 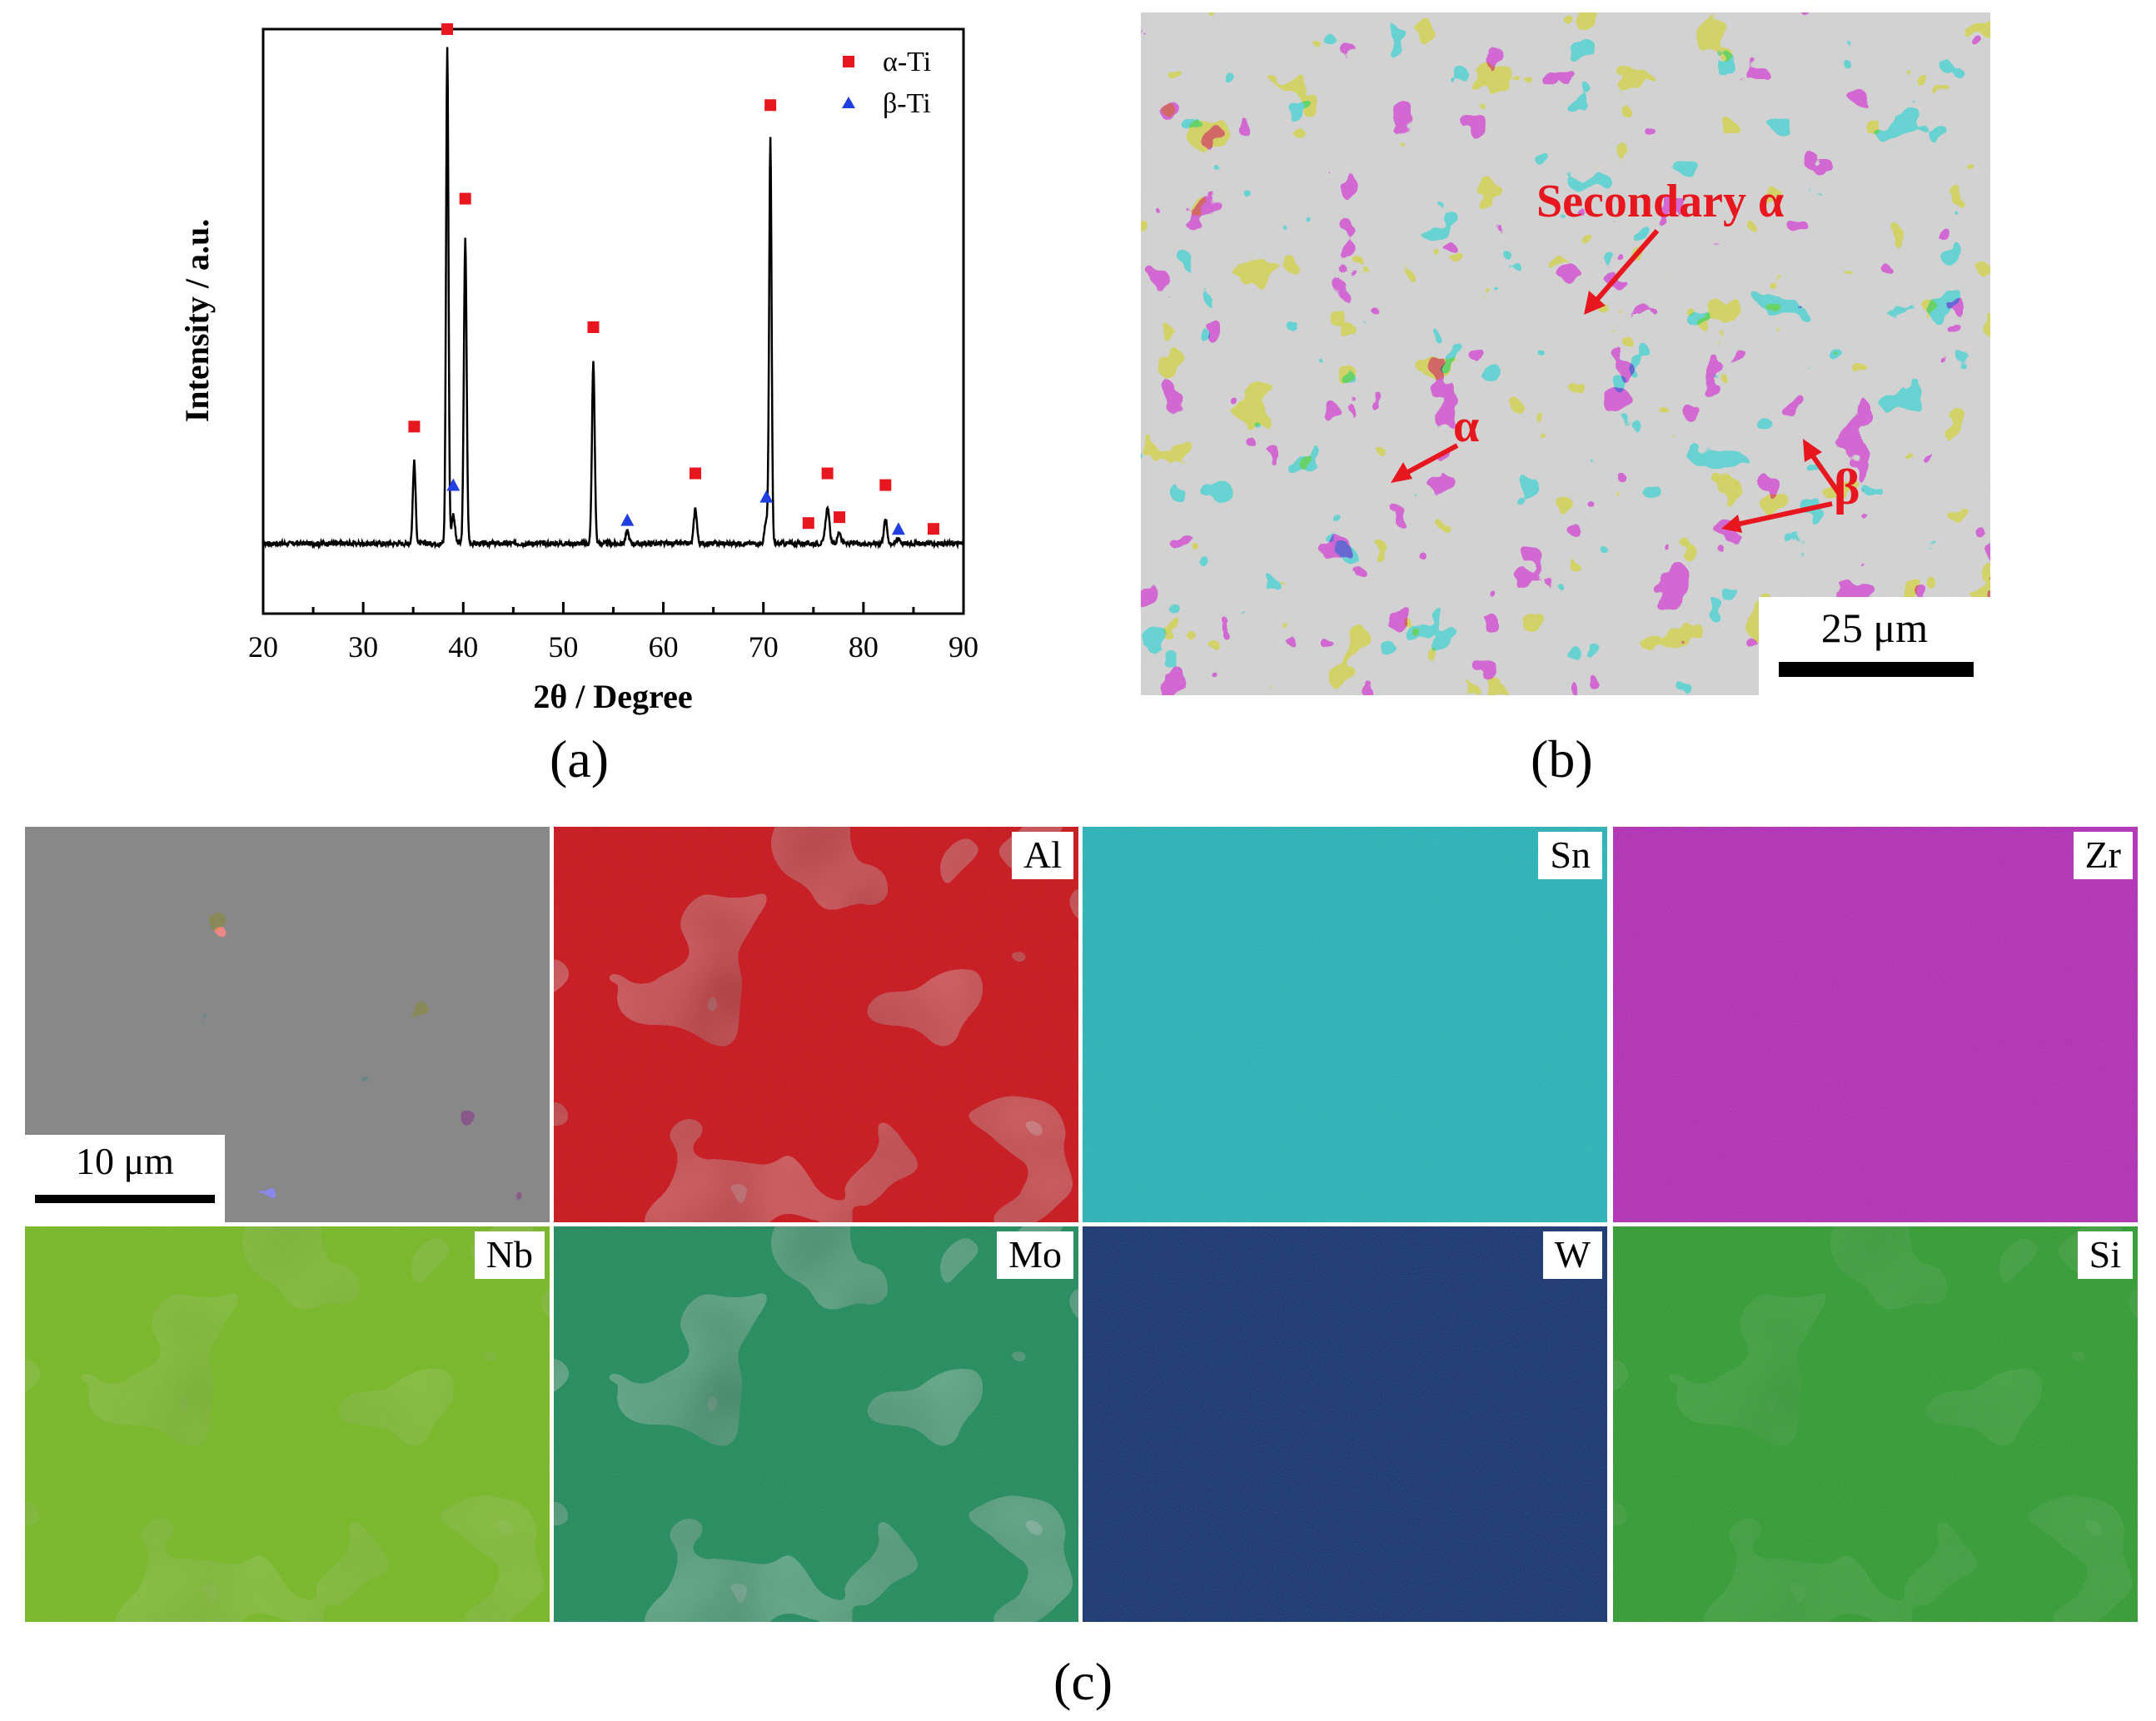 I want to click on sem-scalebar-box: 25 μm, so click(x=1874, y=646).